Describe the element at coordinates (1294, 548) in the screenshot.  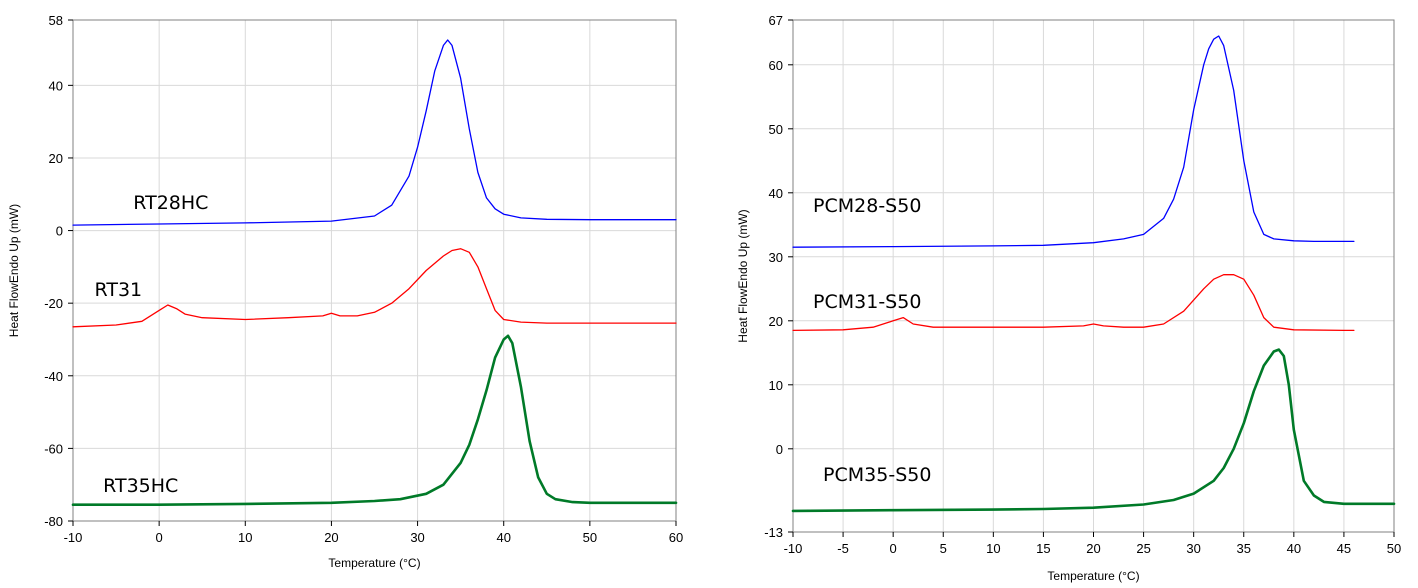
I see `right-x-tick-label: 40` at that location.